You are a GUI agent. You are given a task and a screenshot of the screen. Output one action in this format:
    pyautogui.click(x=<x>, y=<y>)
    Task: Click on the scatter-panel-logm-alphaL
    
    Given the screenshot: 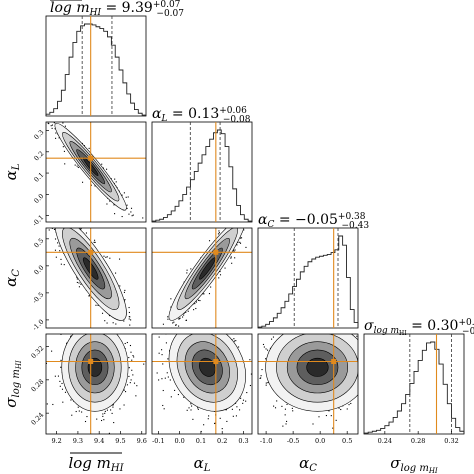 What is the action you would take?
    pyautogui.click(x=96, y=171)
    